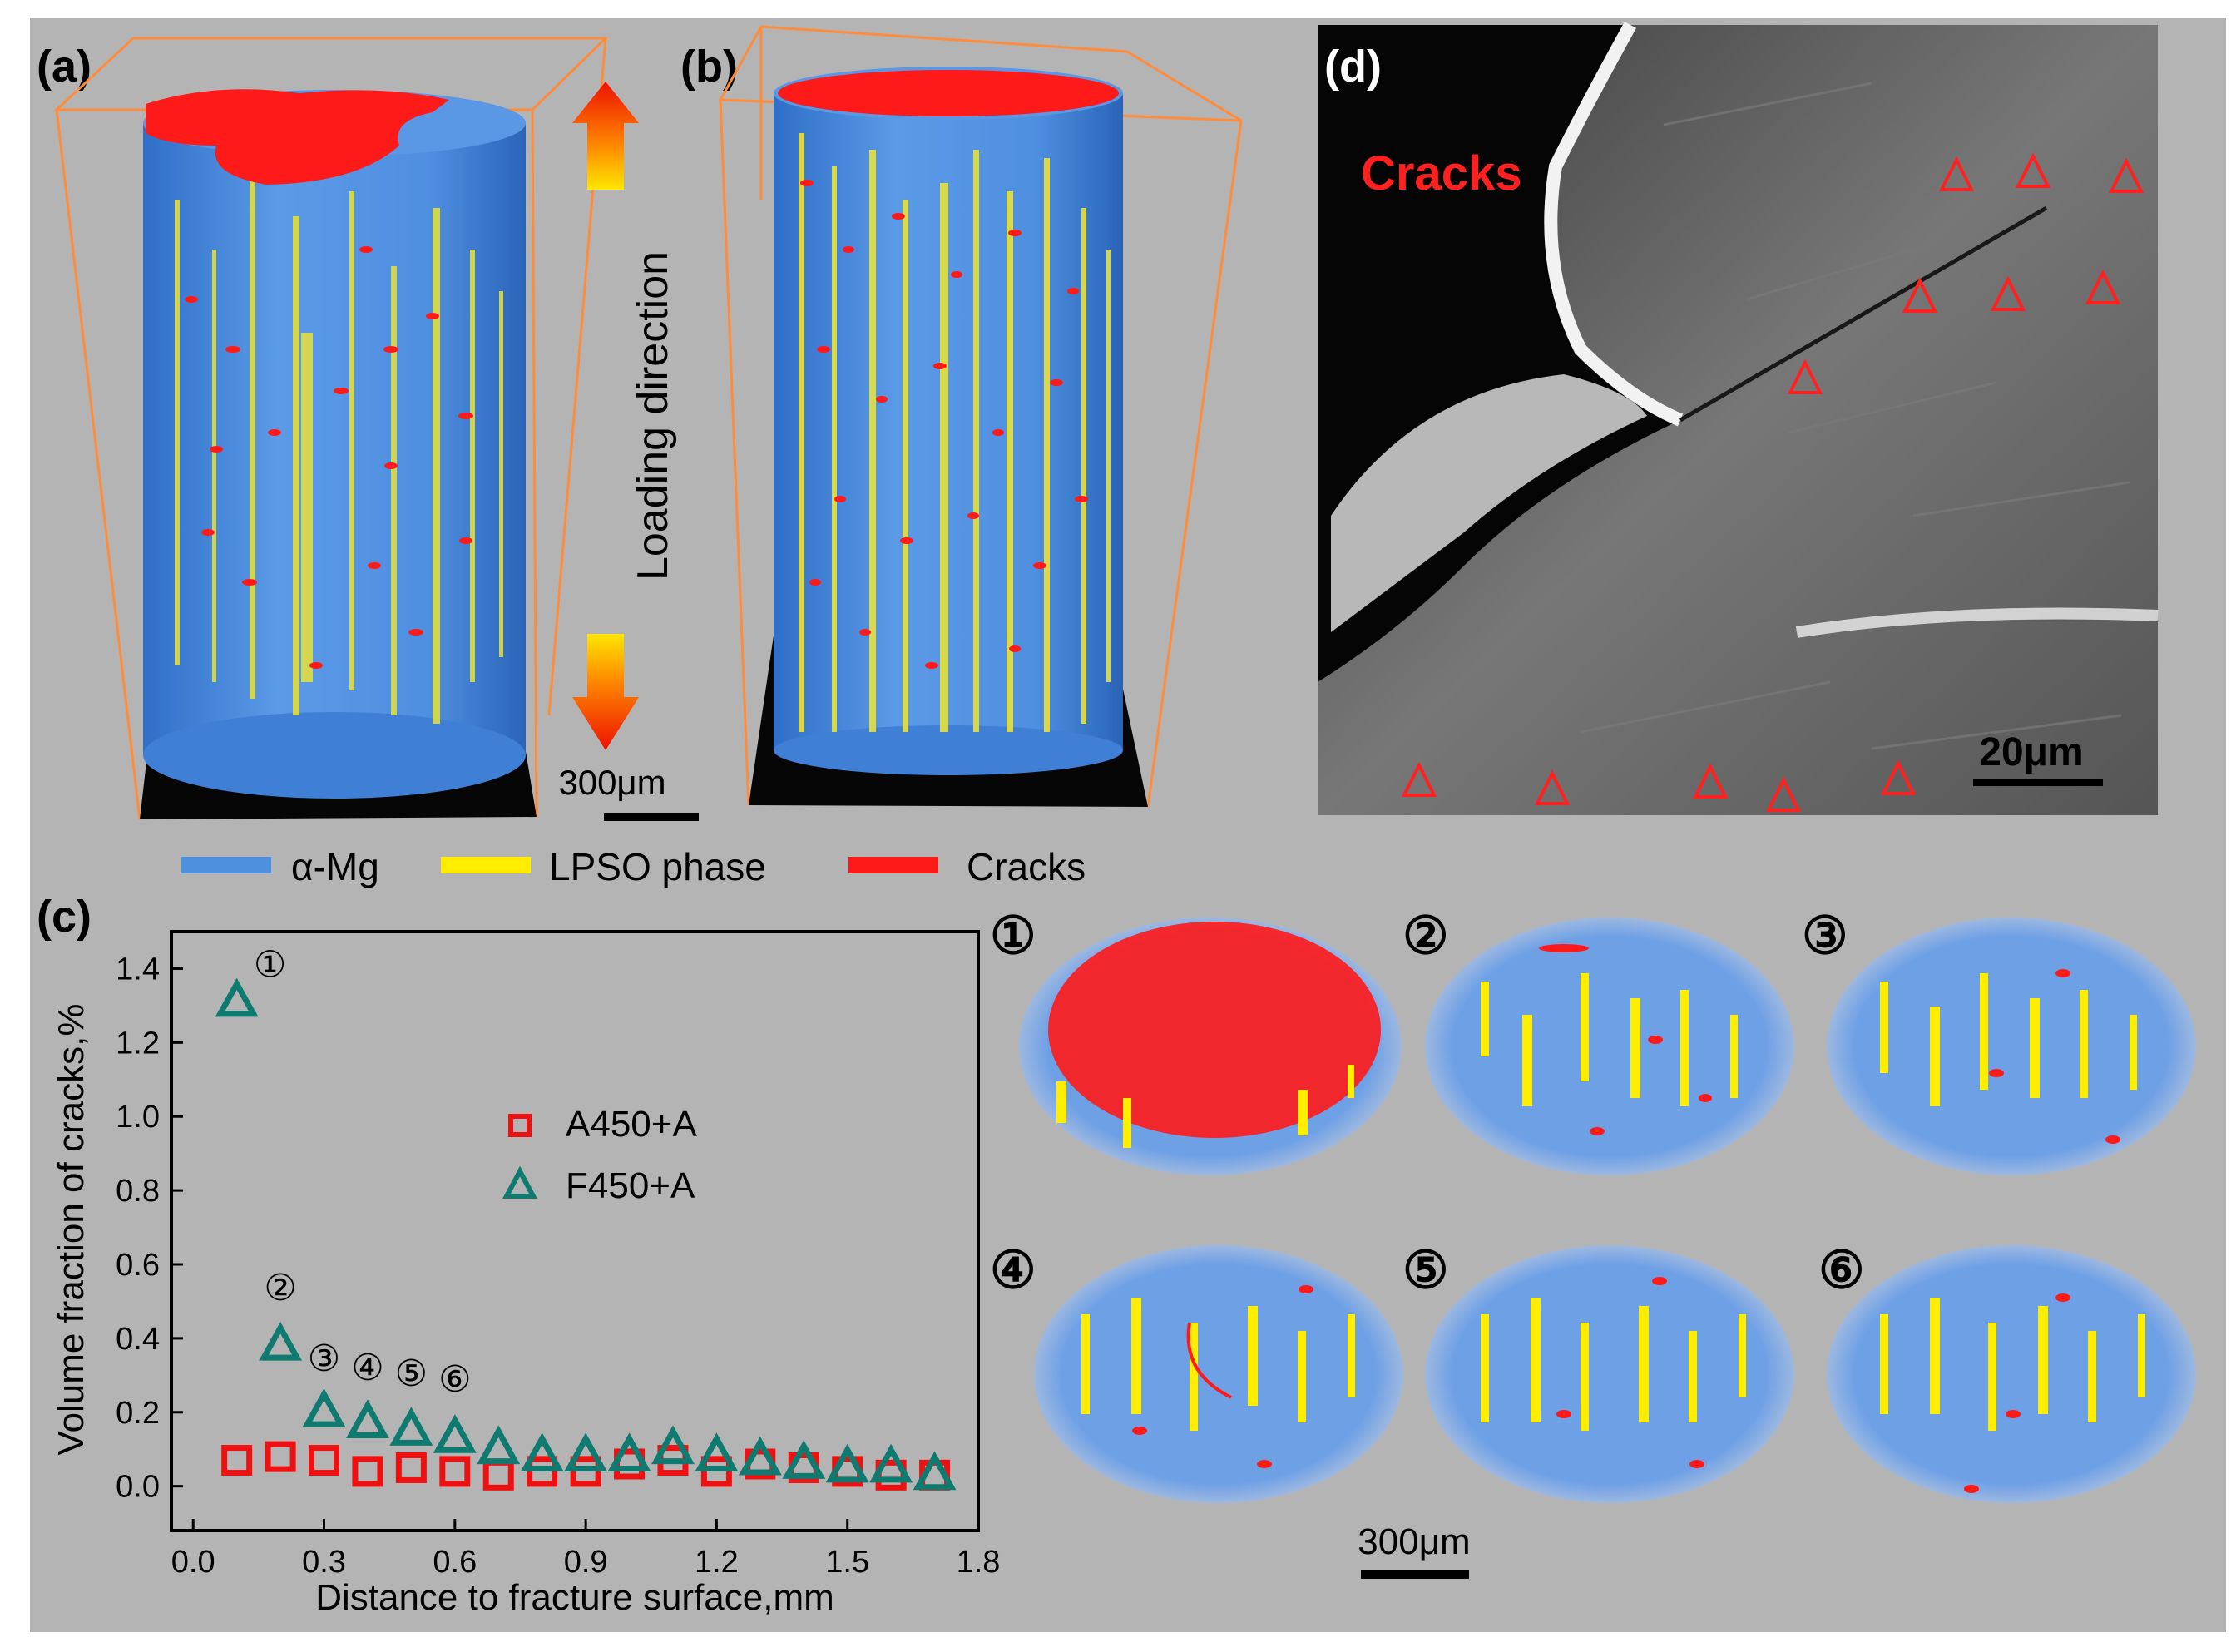  What do you see at coordinates (1426, 1270) in the screenshot?
I see `slice-label-5: ⑤` at bounding box center [1426, 1270].